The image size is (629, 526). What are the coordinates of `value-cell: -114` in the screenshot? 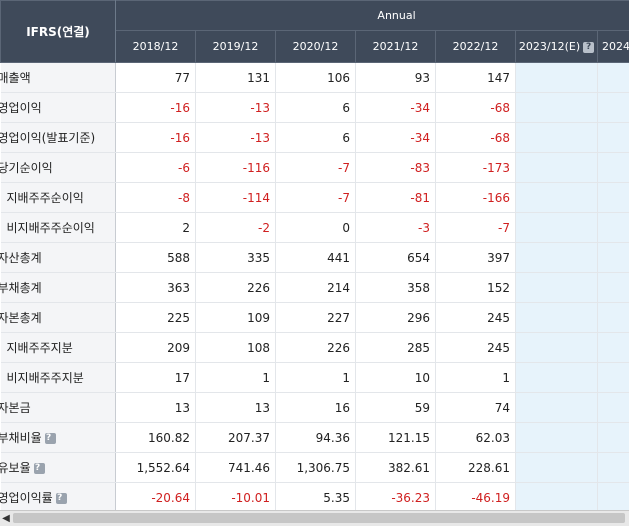 It's located at (235, 197).